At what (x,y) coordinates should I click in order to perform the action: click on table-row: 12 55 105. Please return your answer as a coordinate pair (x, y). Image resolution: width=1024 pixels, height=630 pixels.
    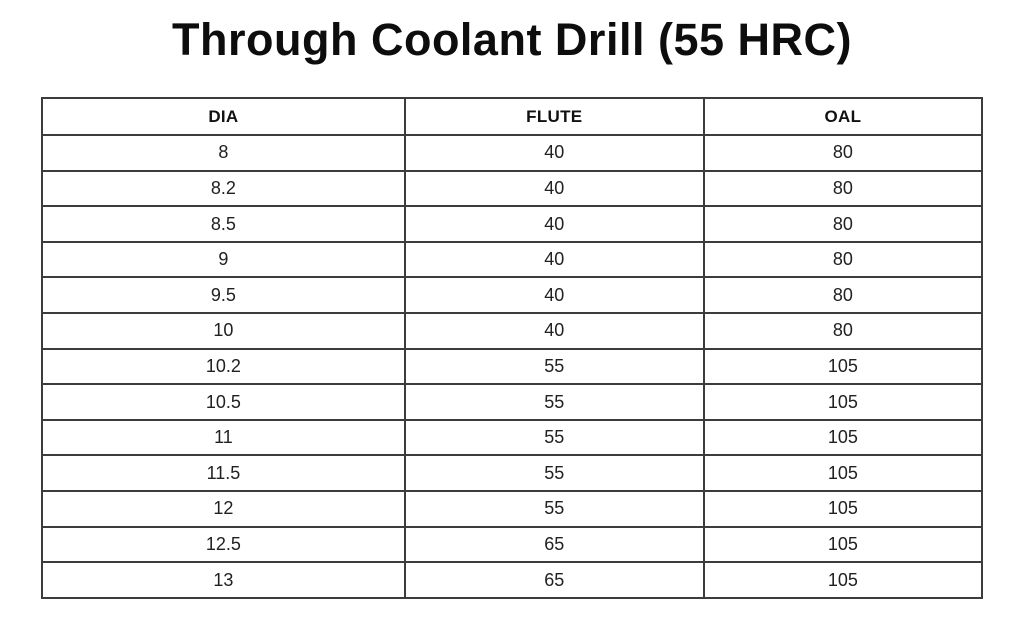
    Looking at the image, I should click on (512, 509).